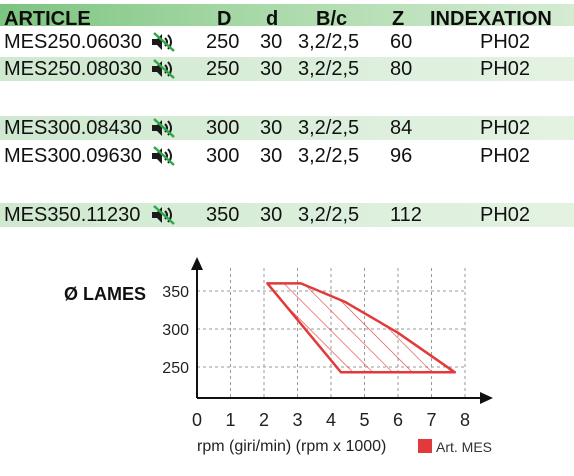  I want to click on x-axis-arrow, so click(486, 398).